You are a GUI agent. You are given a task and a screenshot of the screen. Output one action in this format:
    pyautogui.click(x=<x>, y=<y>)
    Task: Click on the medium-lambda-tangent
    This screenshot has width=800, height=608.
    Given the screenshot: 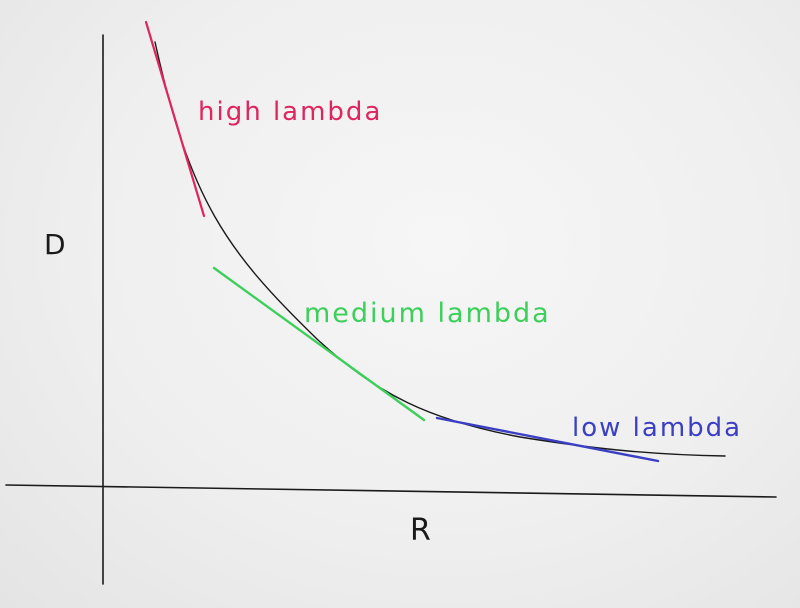 What is the action you would take?
    pyautogui.click(x=319, y=344)
    